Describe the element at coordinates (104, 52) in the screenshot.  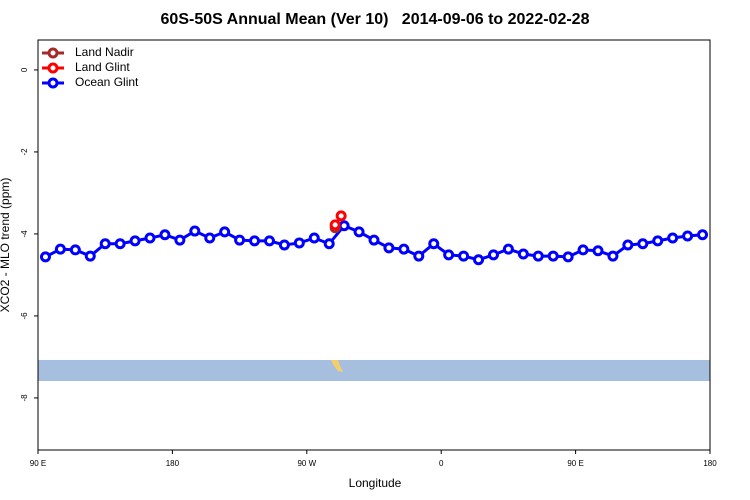
I see `legend-label: Land Nadir` at that location.